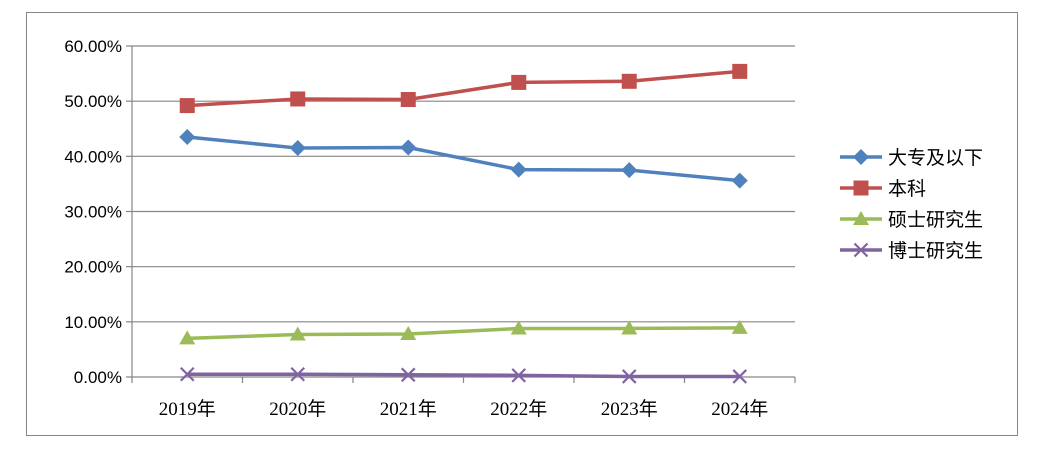  Describe the element at coordinates (883, 189) in the screenshot. I see `legend-entry: 本科` at that location.